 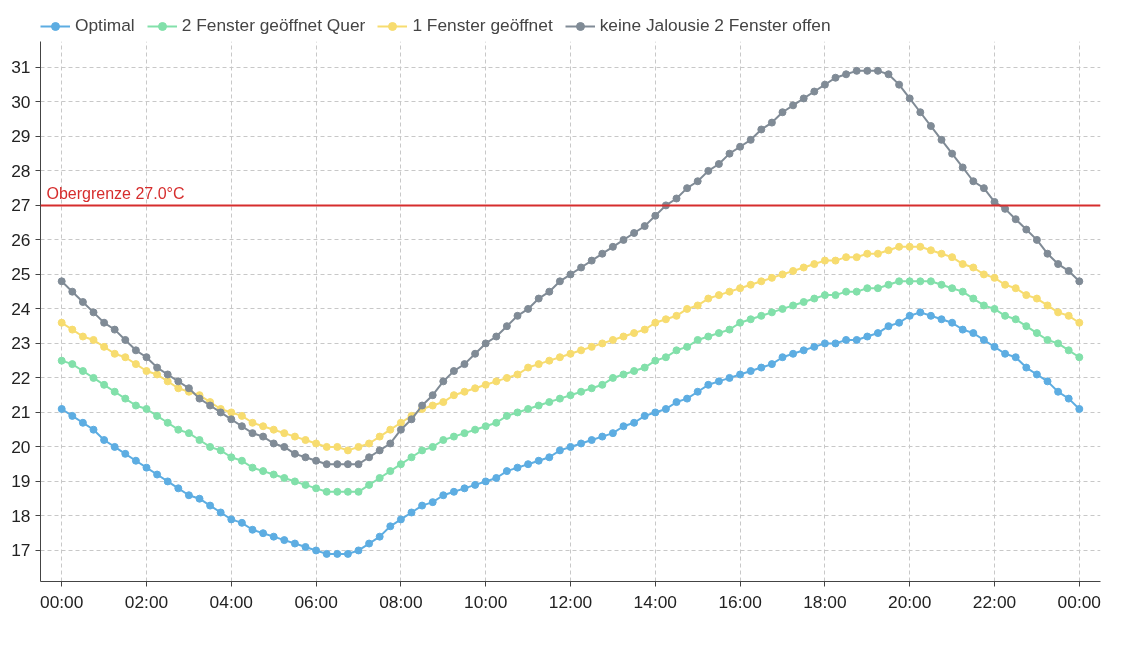 I want to click on x-tick-label: 02:00, so click(x=146, y=601).